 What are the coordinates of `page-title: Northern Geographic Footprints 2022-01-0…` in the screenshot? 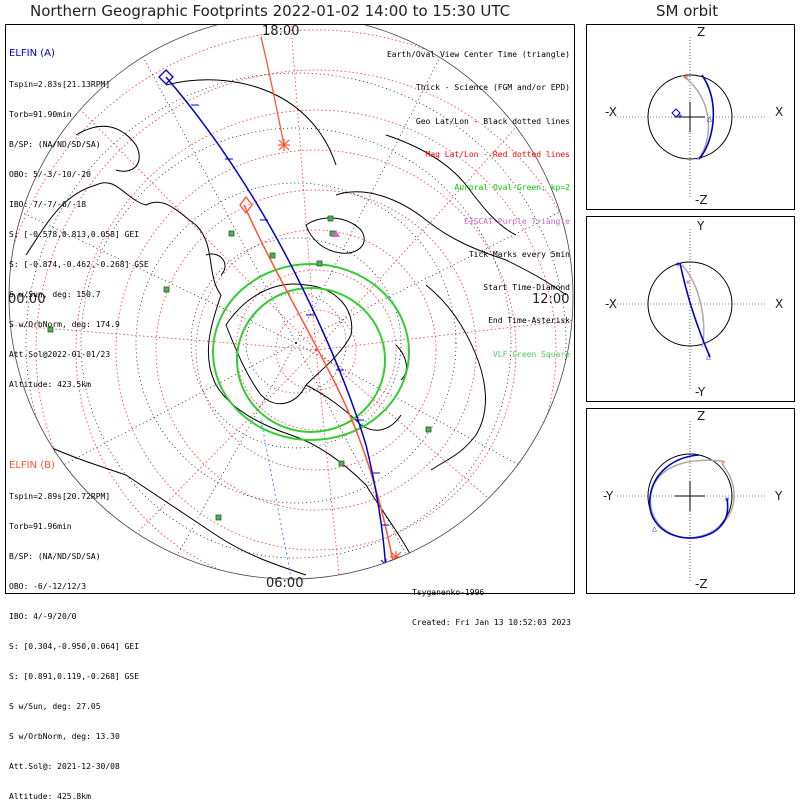 It's located at (270, 11).